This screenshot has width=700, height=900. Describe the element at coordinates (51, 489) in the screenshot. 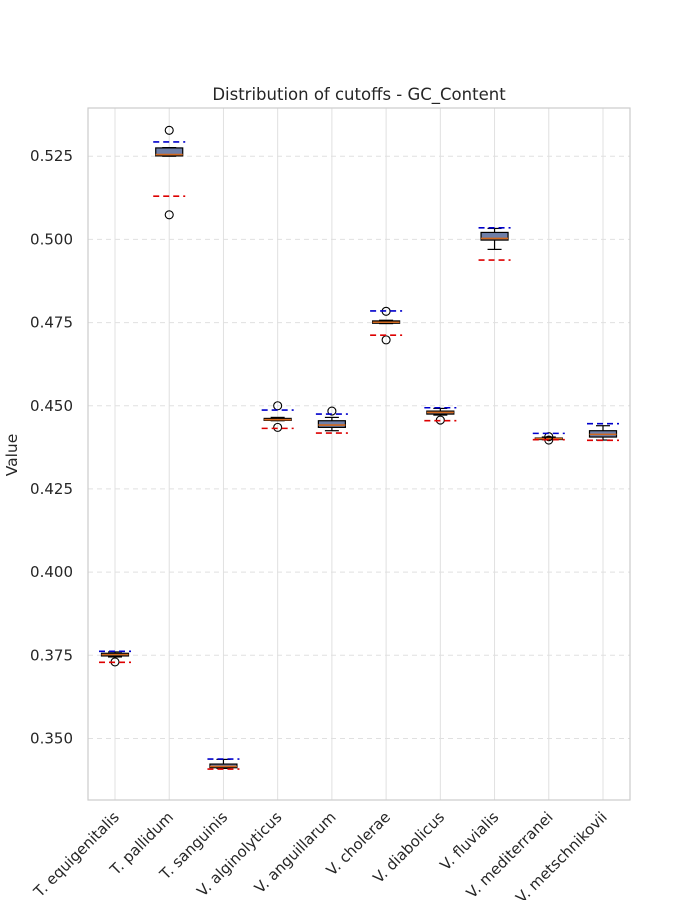

I see `y-tick-label: 0.425` at that location.